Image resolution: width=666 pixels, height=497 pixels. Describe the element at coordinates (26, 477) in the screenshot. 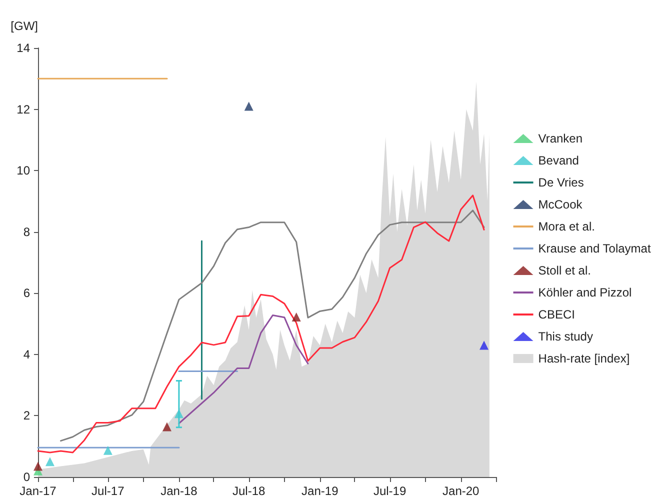

I see `y-tick-label: 0` at that location.